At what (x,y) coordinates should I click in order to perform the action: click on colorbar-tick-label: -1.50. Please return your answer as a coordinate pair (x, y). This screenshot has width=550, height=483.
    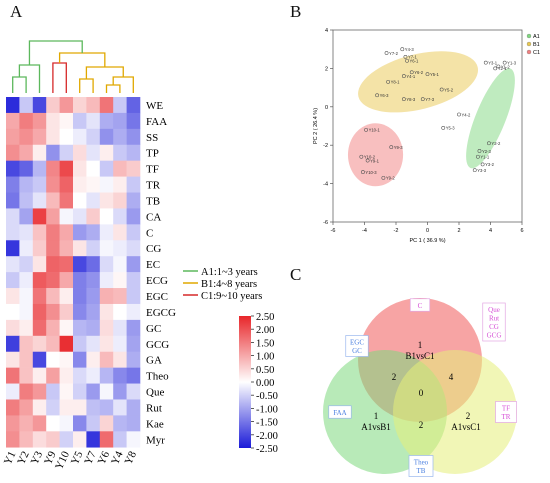
    Looking at the image, I should click on (267, 423).